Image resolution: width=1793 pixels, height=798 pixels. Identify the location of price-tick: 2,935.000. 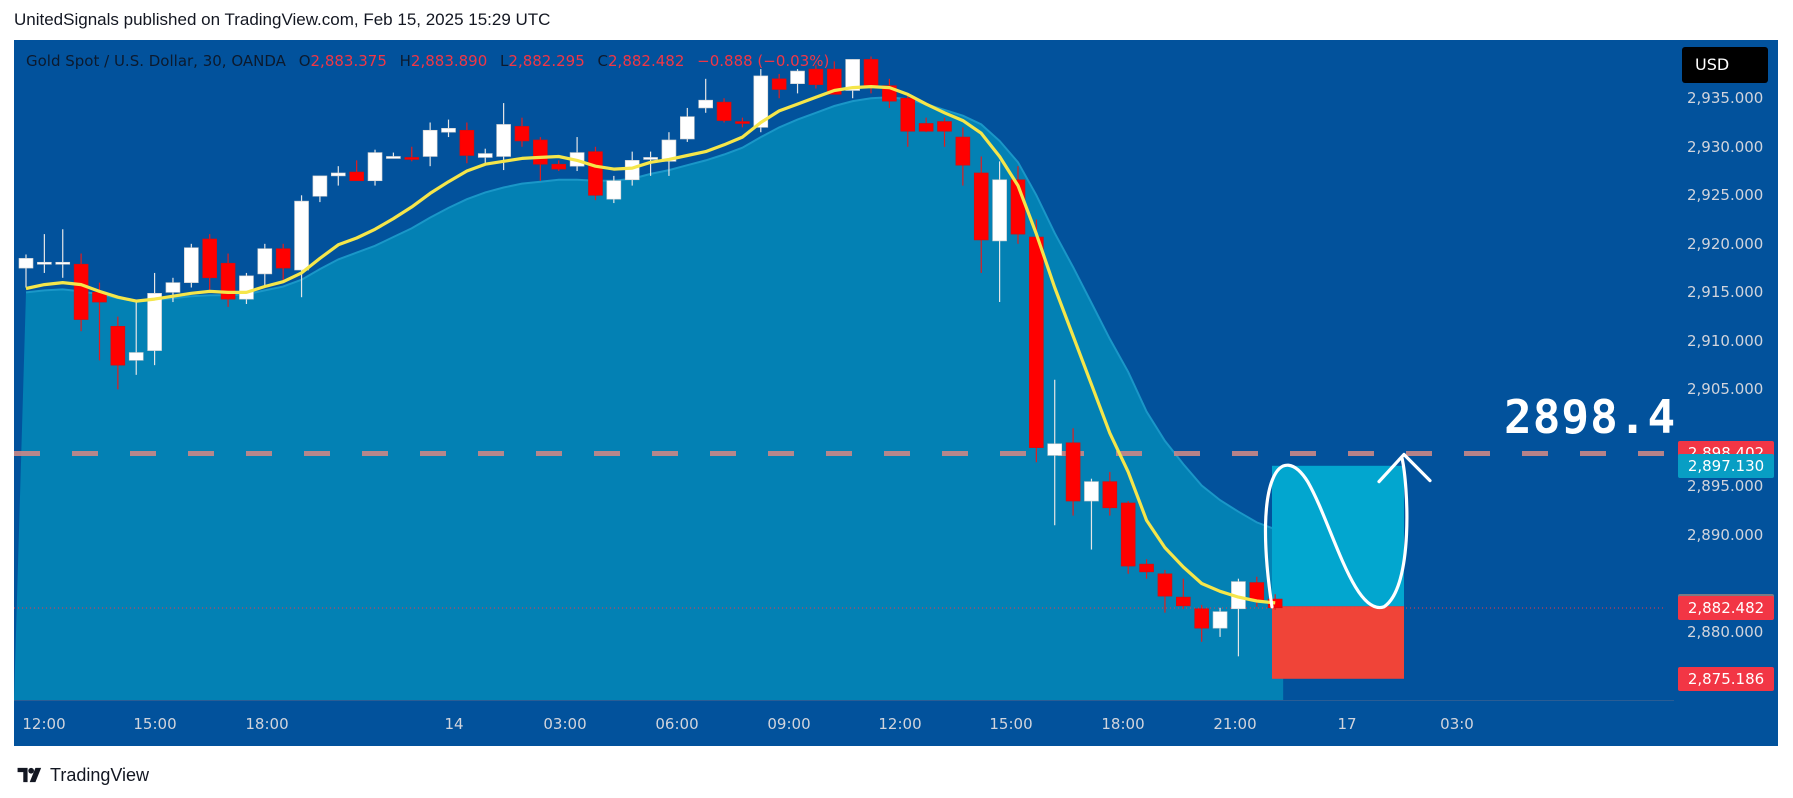
(1725, 98).